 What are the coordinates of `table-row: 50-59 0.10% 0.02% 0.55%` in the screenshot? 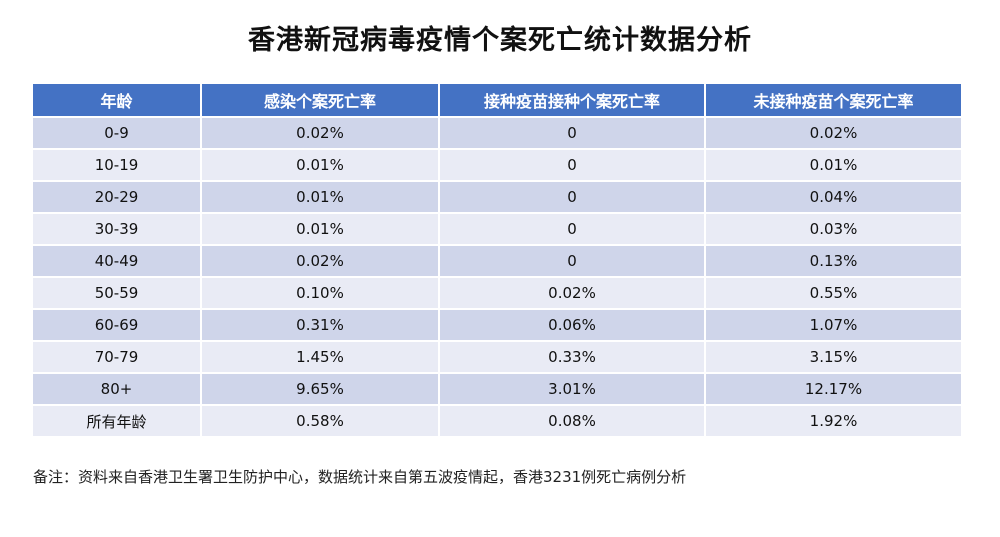 It's located at (497, 292).